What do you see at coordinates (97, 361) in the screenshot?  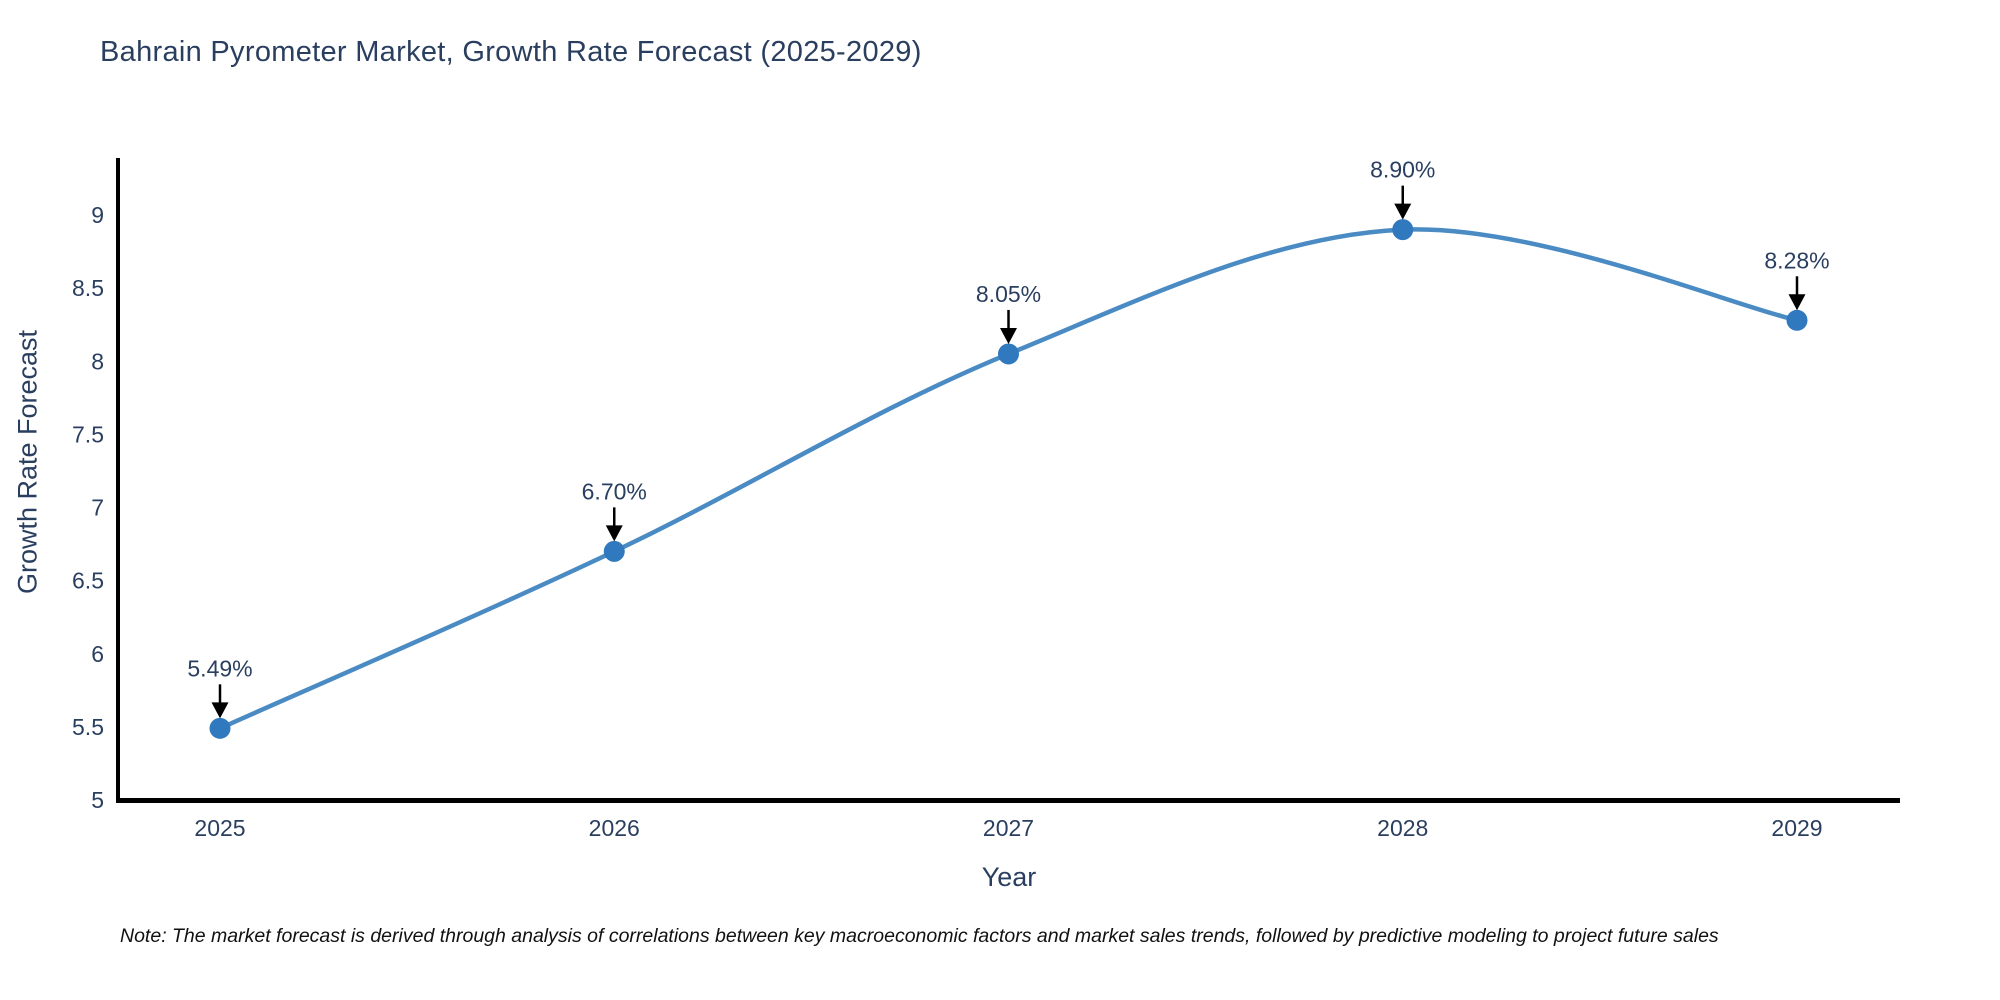 I see `y-tick-label: 8` at bounding box center [97, 361].